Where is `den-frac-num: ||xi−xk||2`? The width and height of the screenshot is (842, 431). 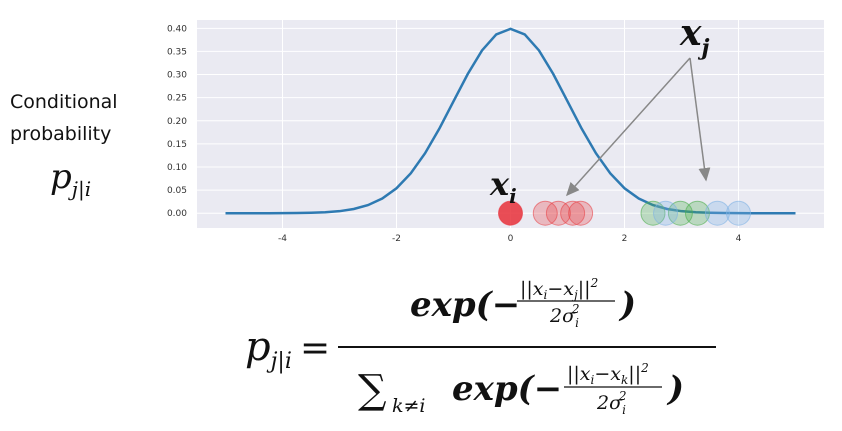
den-frac-num: ||xi−xk||2 is located at coordinates (608, 374).